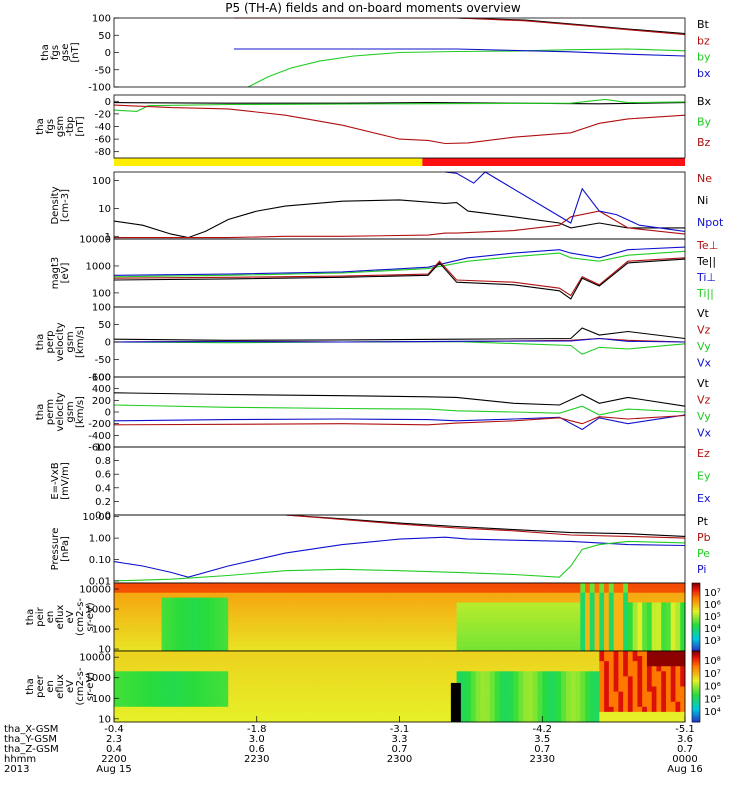 This screenshot has height=800, width=750. I want to click on y-tick-label: 1000, so click(98, 266).